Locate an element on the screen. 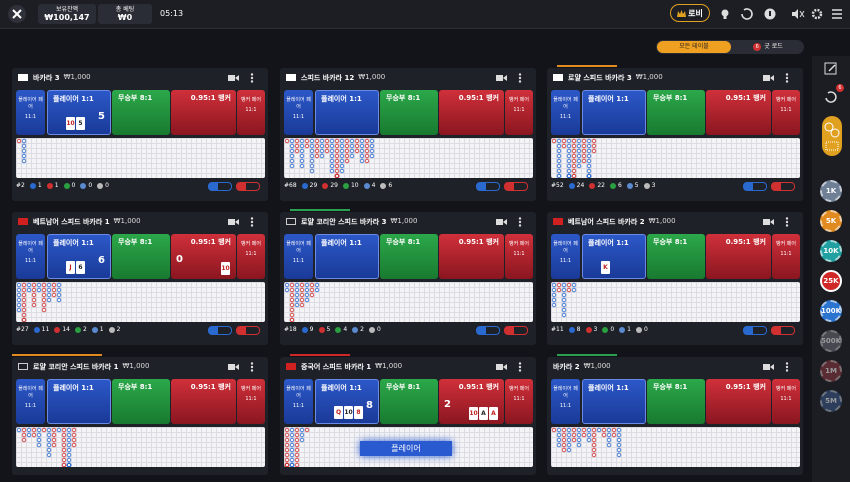 This screenshot has height=482, width=850. filter-good-road: 6 굿 로드 is located at coordinates (768, 47).